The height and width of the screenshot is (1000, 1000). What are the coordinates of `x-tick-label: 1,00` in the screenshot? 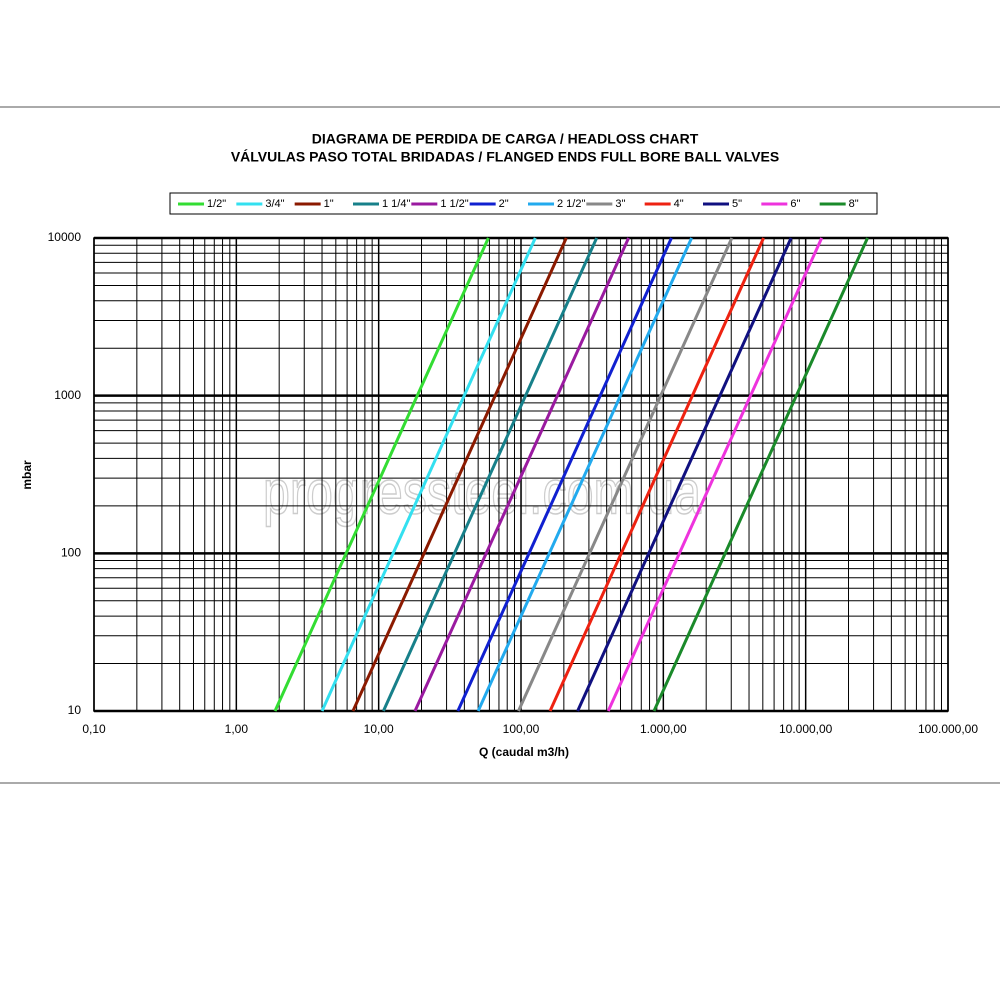 It's located at (237, 729).